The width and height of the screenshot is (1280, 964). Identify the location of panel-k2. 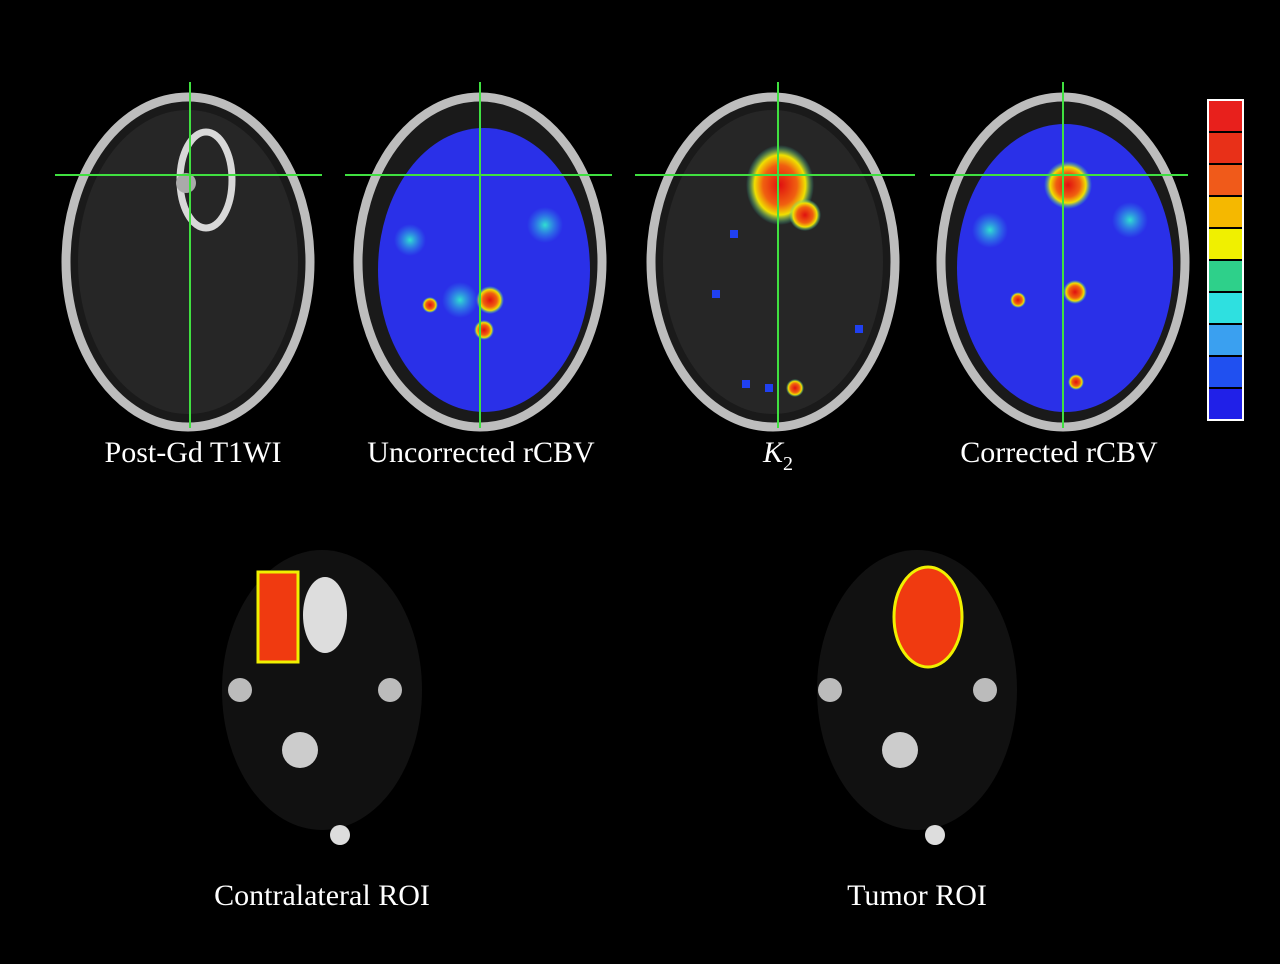
(773, 262).